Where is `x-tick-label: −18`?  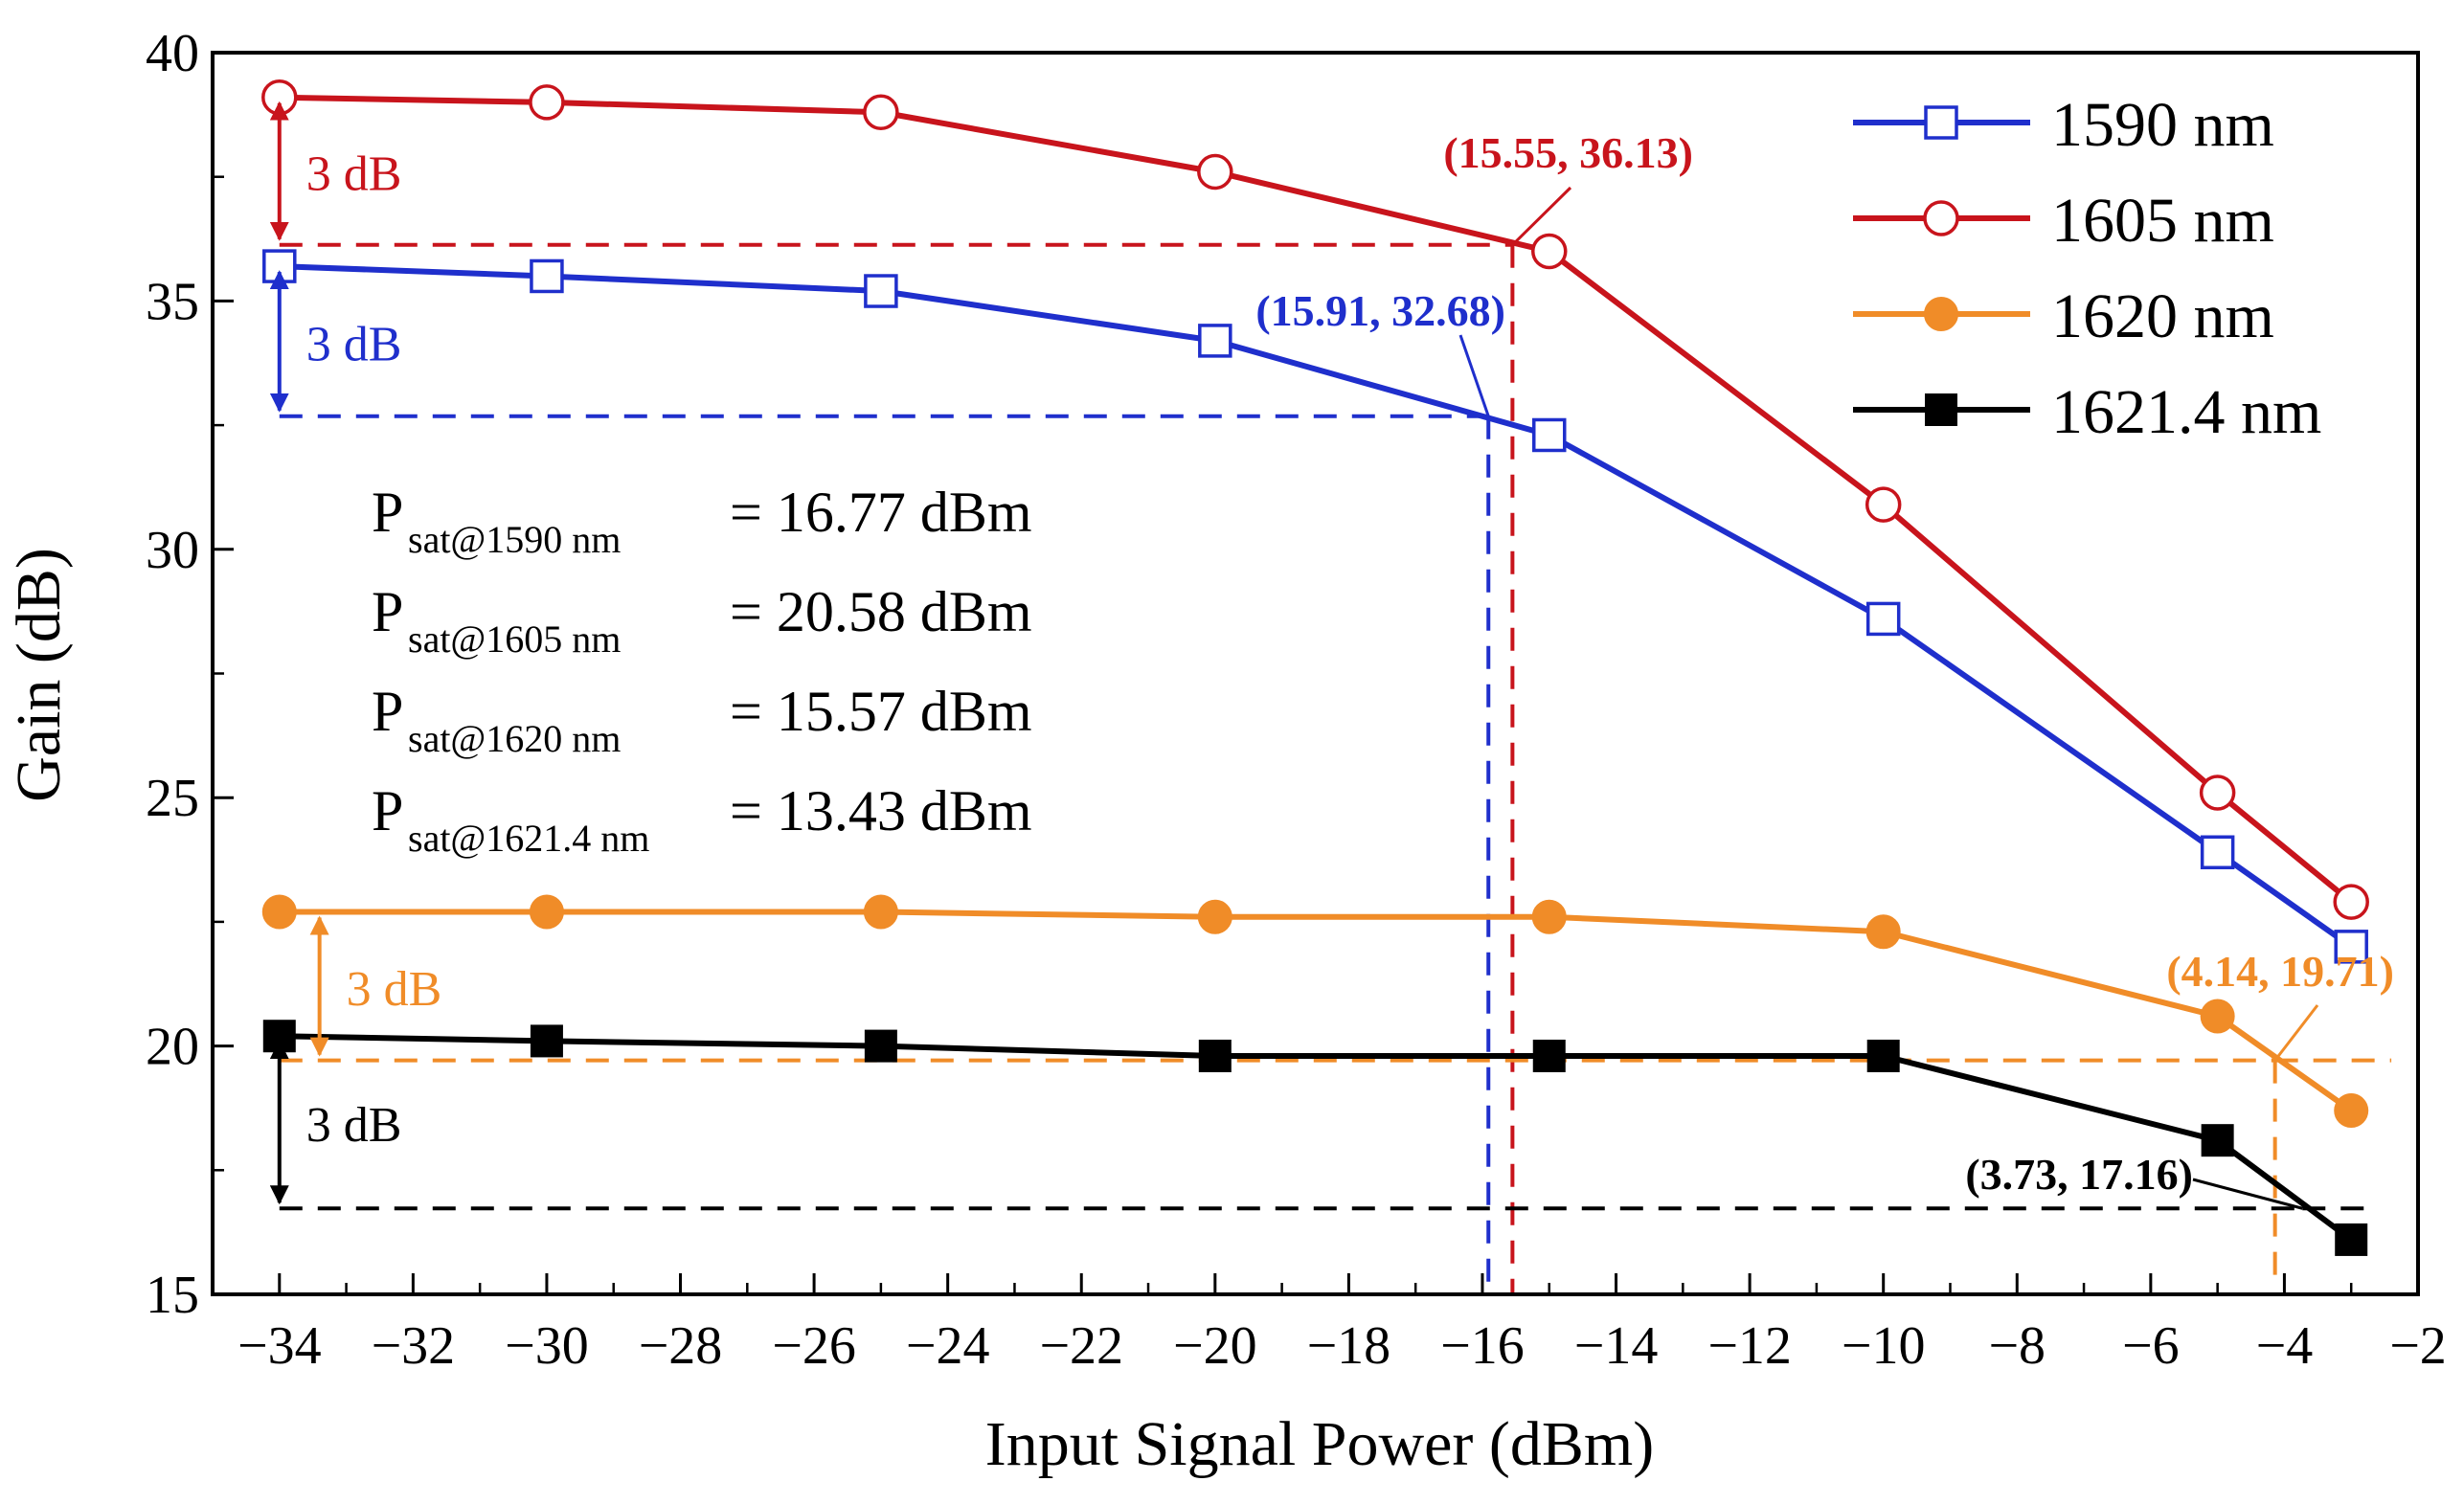
x-tick-label: −18 is located at coordinates (1349, 1346).